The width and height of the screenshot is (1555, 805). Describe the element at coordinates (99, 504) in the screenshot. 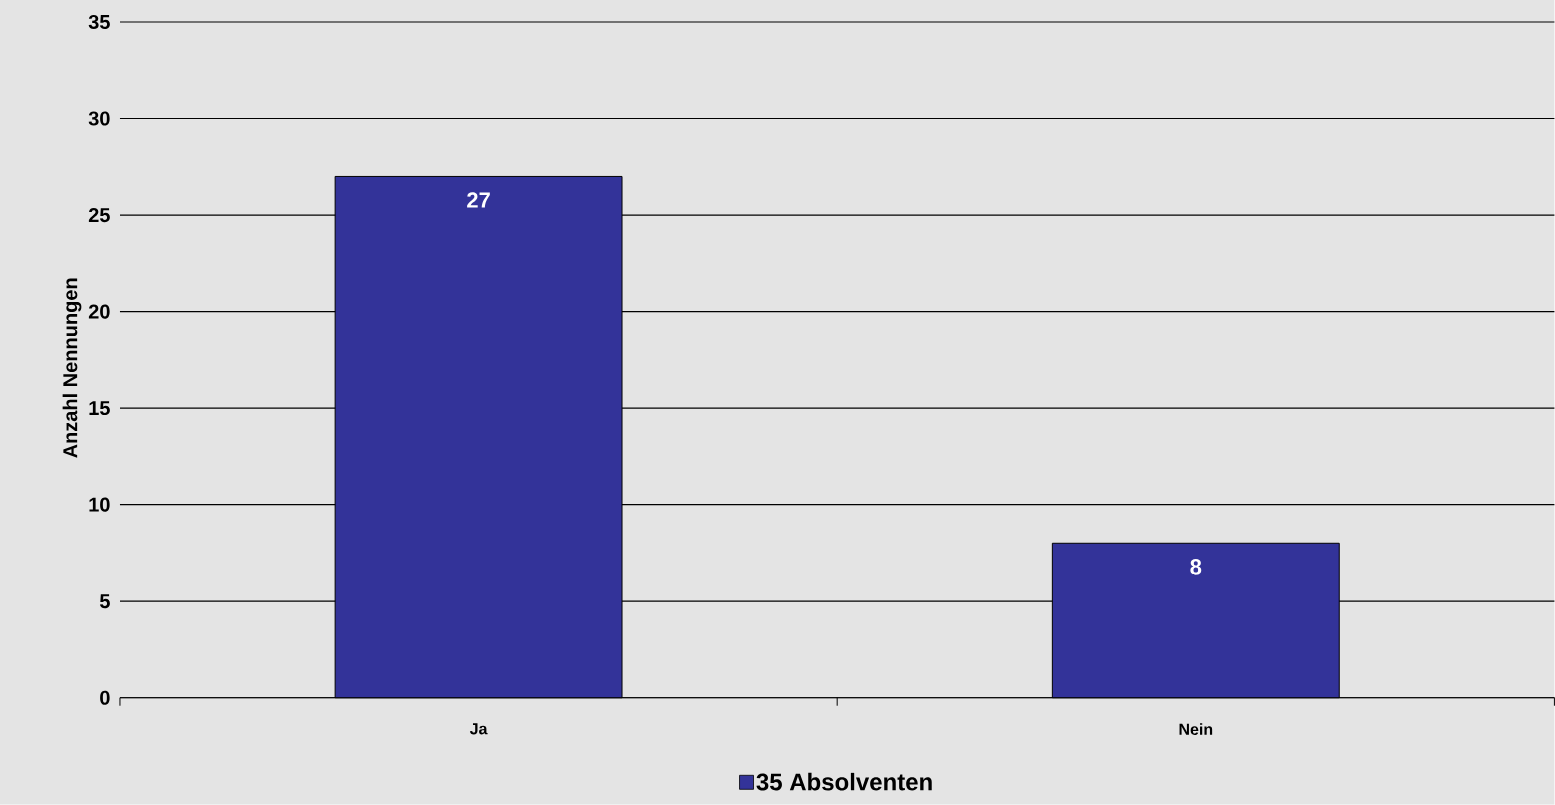

I see `y-tick-label: 10` at that location.